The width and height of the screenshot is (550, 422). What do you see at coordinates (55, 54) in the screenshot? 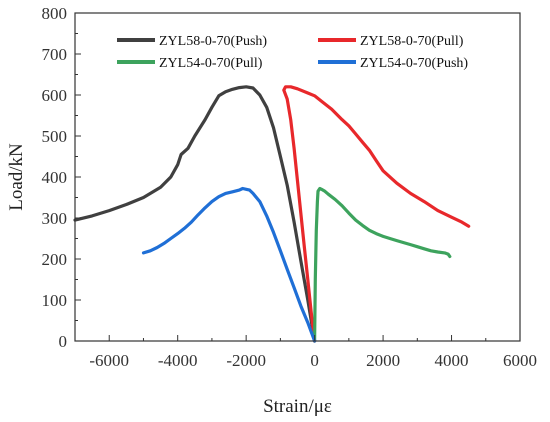
I see `y-tick-label: 700` at bounding box center [55, 54].